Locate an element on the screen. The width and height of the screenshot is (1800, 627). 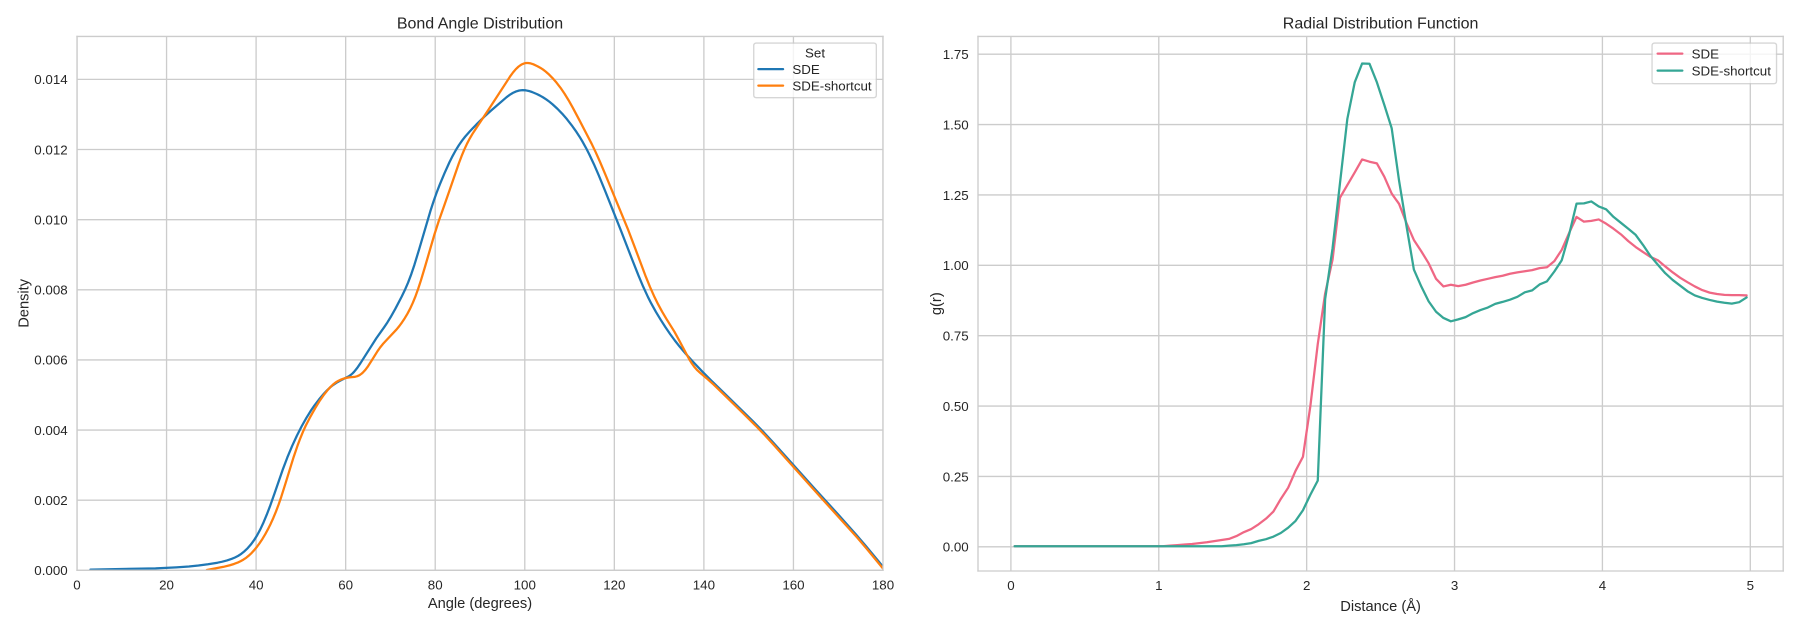
svg-text: 5 is located at coordinates (1750, 585).